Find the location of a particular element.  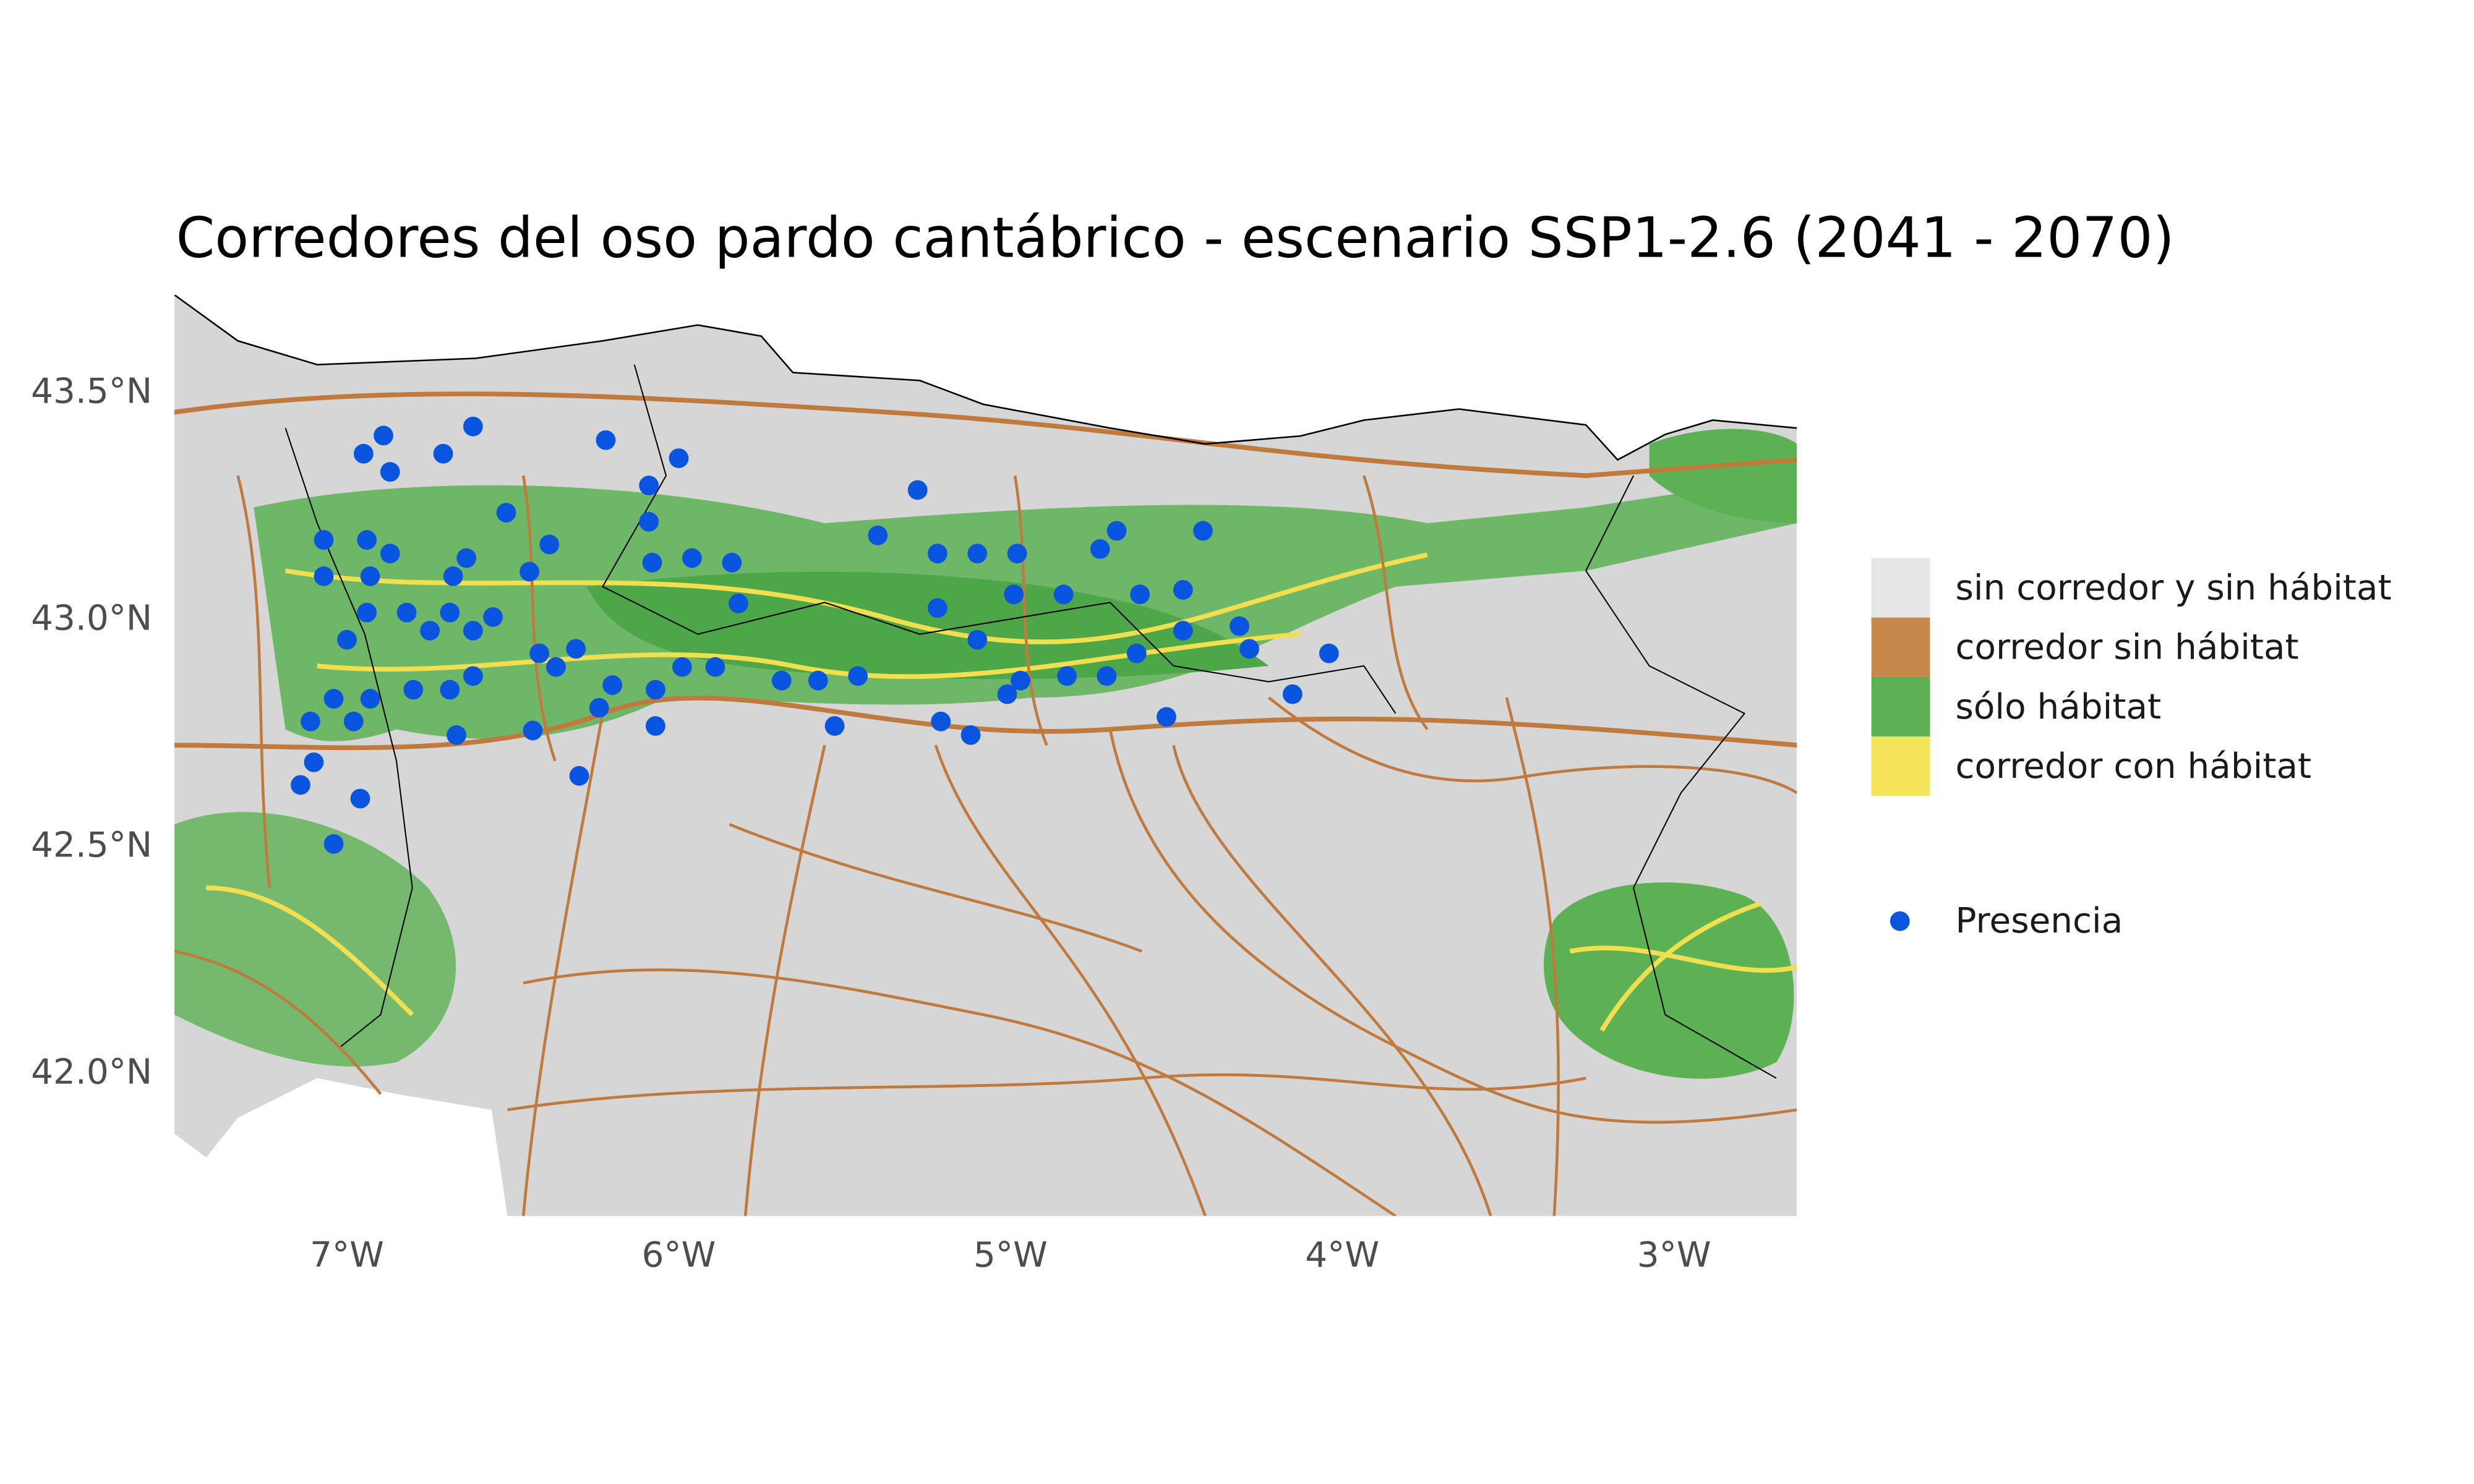

y-tick-label: 42.5°N is located at coordinates (91, 845).